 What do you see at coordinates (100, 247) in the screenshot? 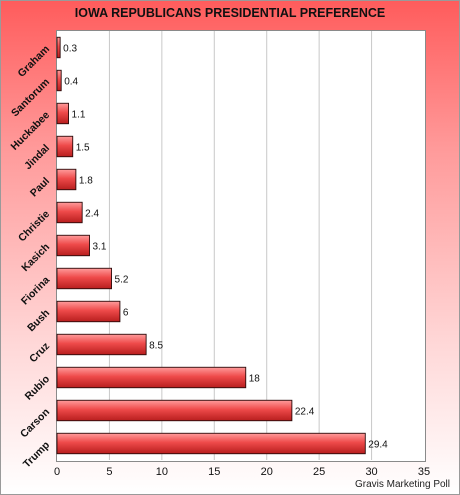
I see `data-label: 3.1` at bounding box center [100, 247].